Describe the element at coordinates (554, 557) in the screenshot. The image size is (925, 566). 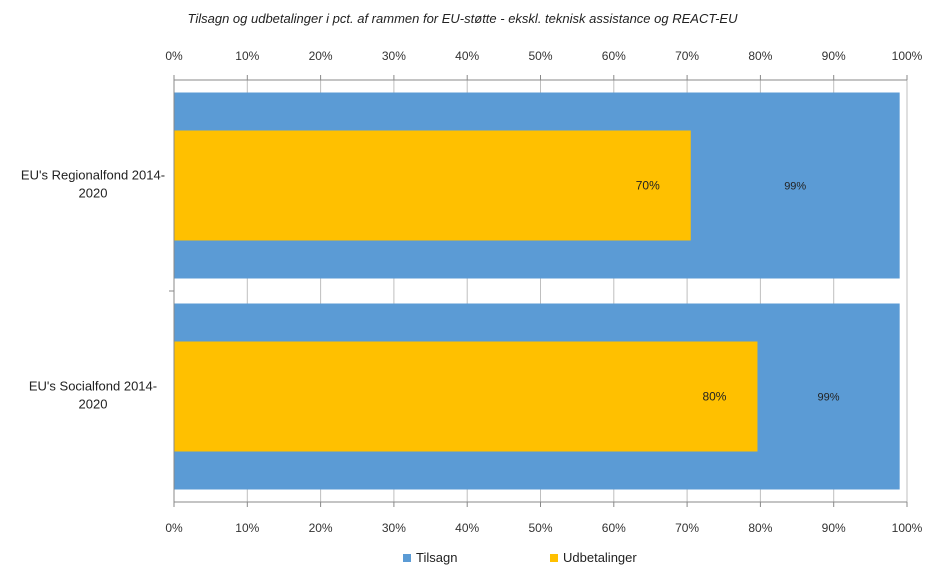
I see `legend-swatch-udbetalinger` at that location.